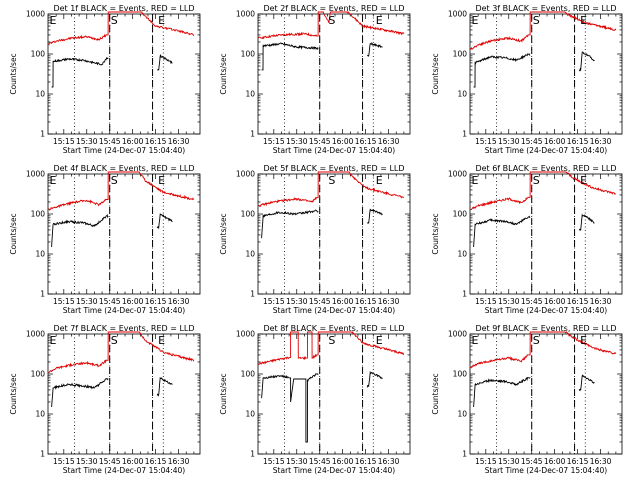  Describe the element at coordinates (545, 8) in the screenshot. I see `panel-title: Det 3f BLACK = Events, RED = LLD` at that location.